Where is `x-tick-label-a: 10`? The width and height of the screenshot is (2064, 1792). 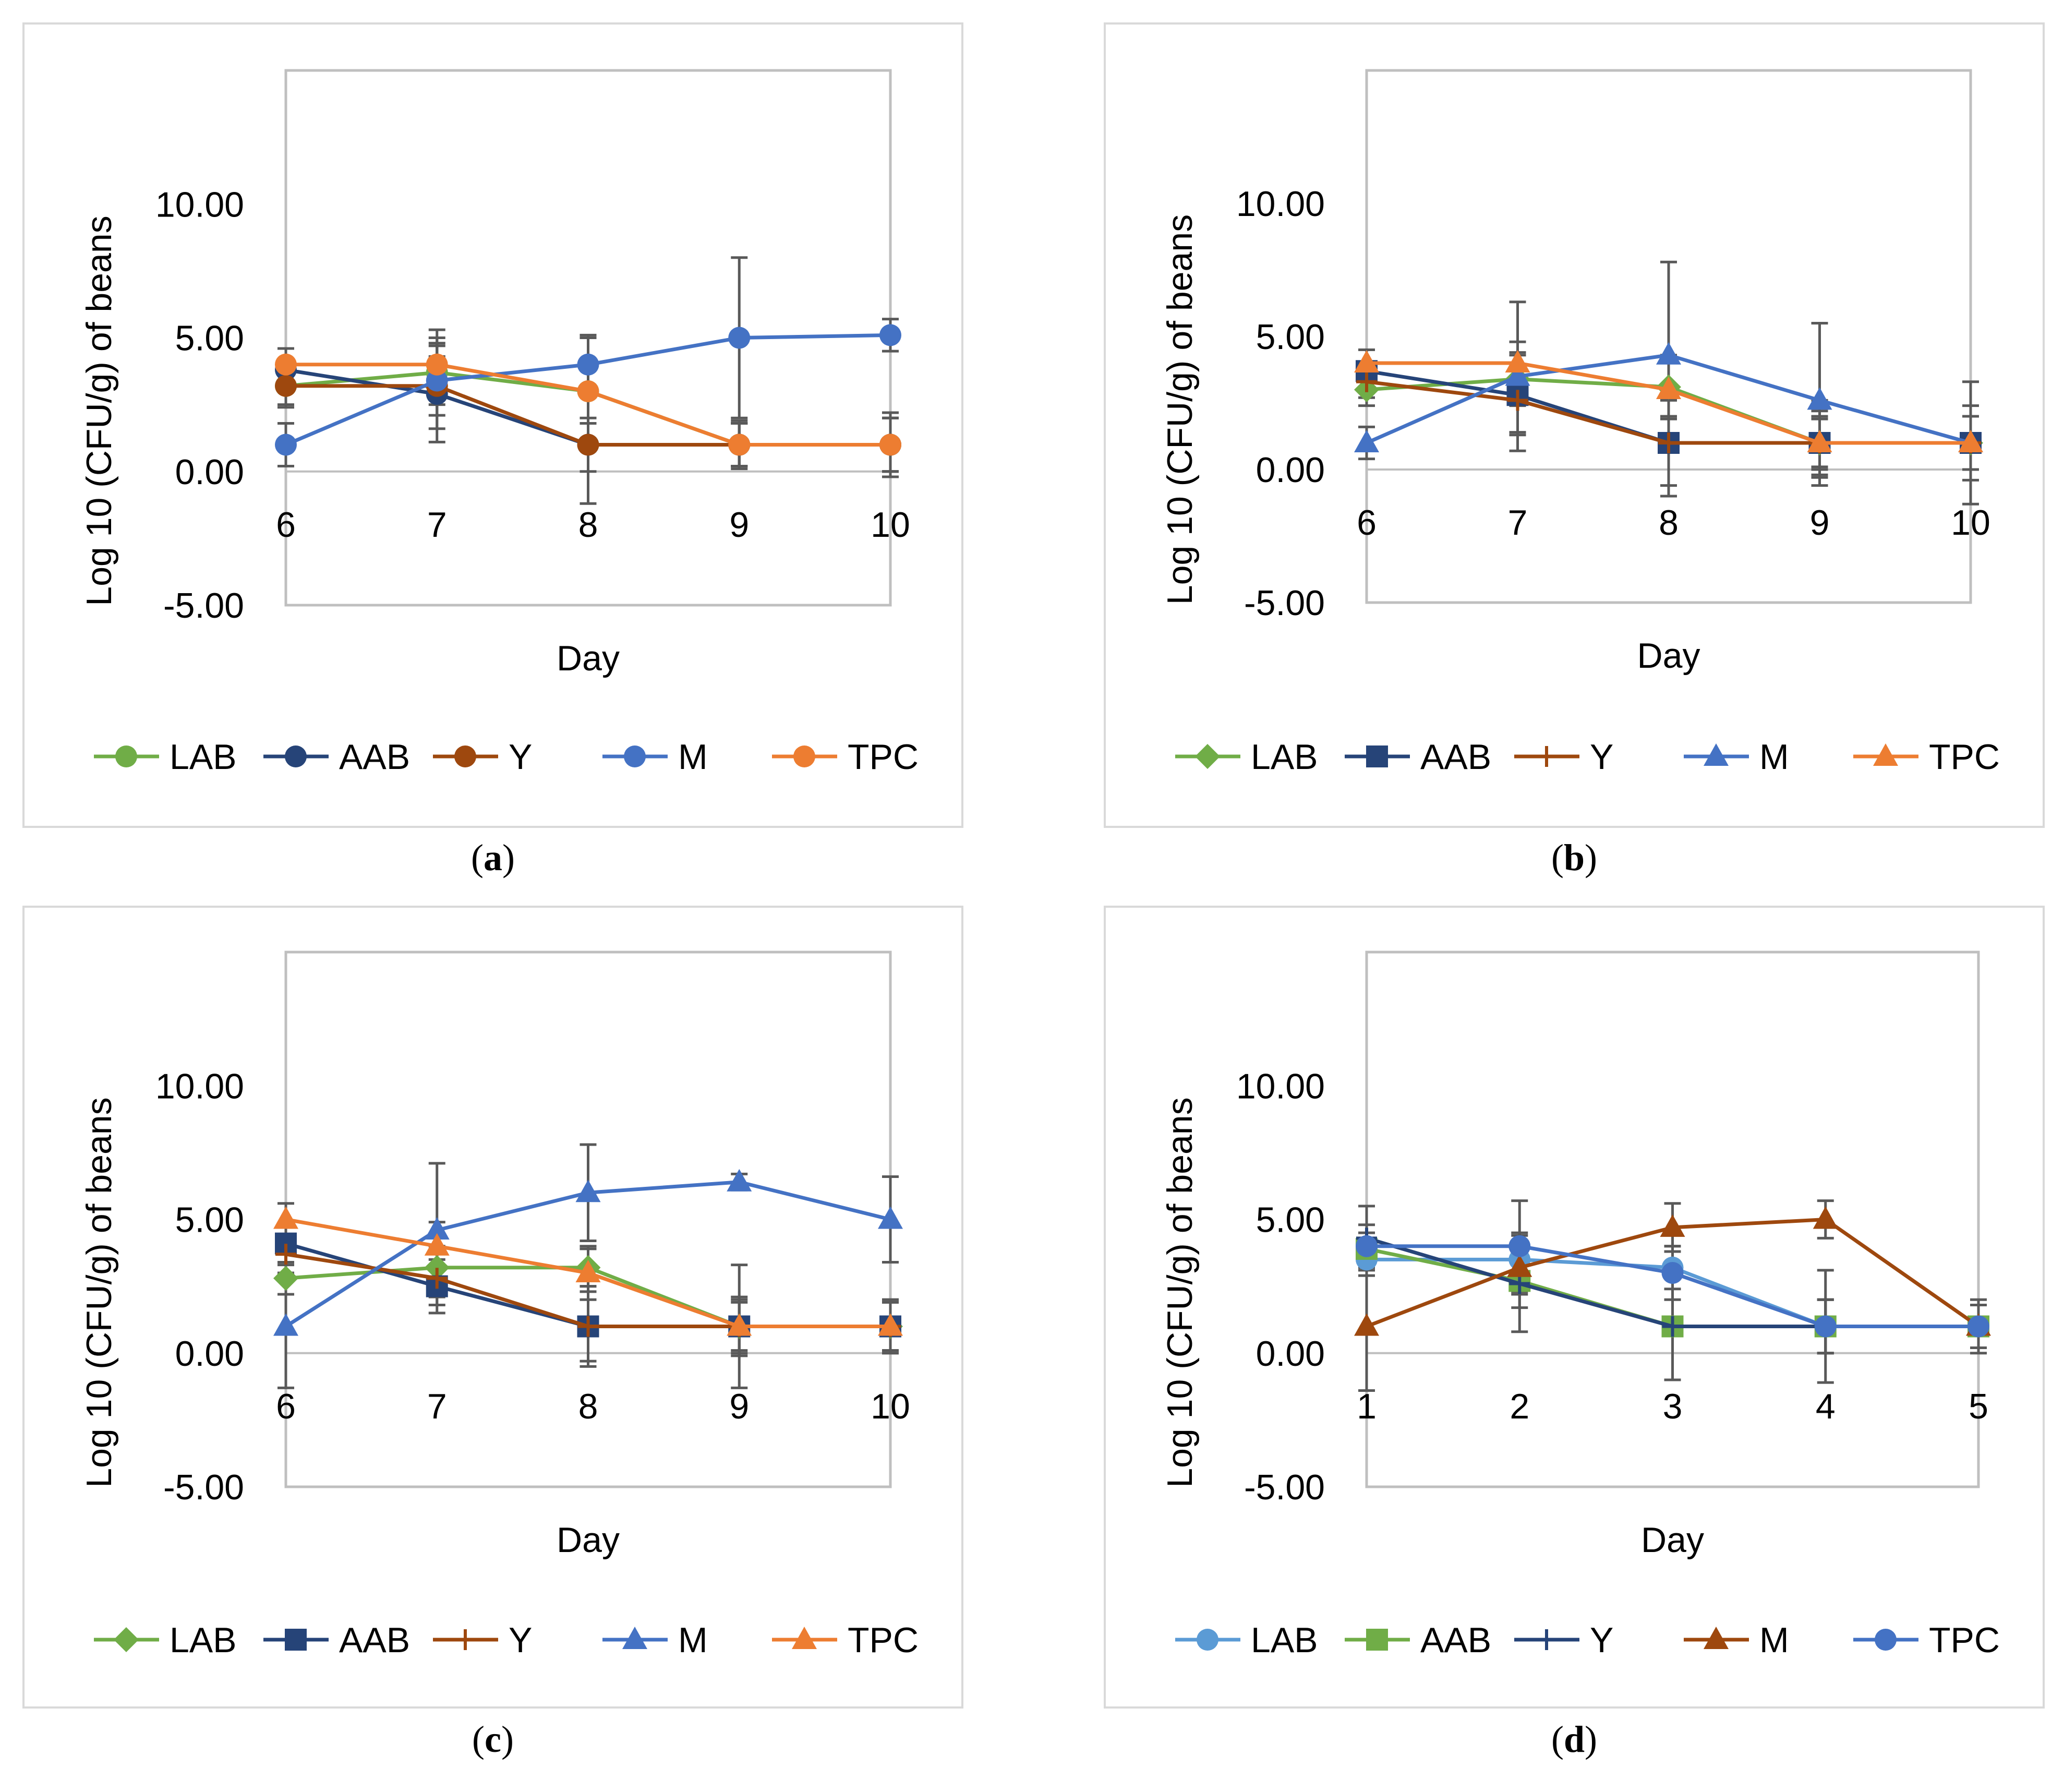
x-tick-label-a: 10 is located at coordinates (890, 525).